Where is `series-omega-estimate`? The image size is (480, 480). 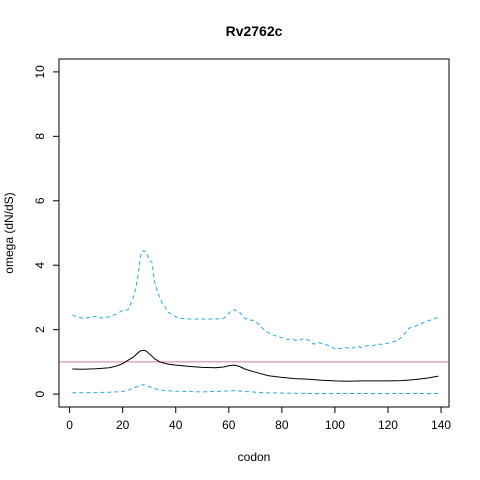 series-omega-estimate is located at coordinates (255, 365).